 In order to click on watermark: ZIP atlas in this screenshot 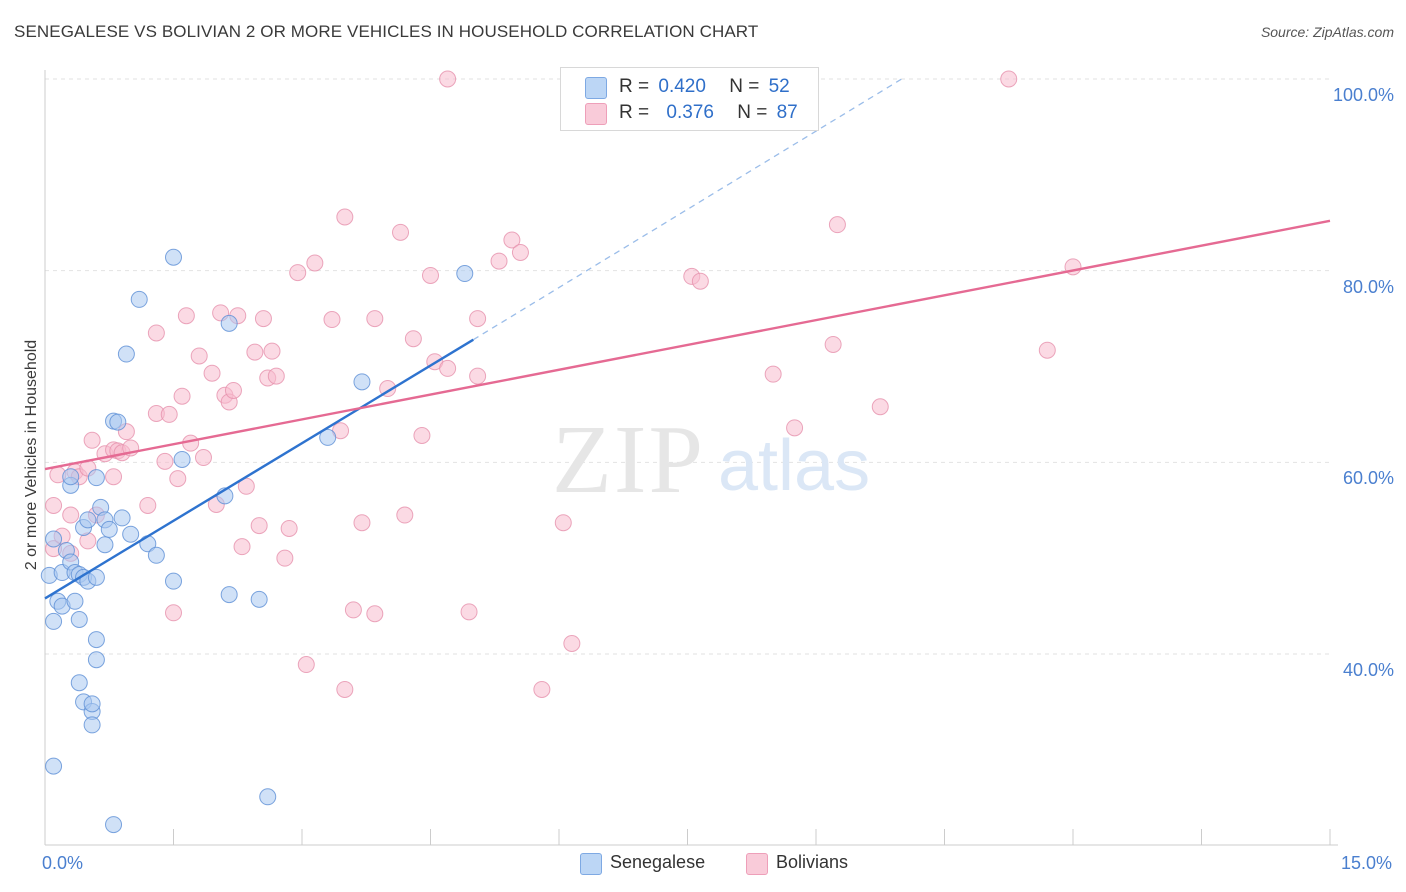, I will do `click(711, 460)`.